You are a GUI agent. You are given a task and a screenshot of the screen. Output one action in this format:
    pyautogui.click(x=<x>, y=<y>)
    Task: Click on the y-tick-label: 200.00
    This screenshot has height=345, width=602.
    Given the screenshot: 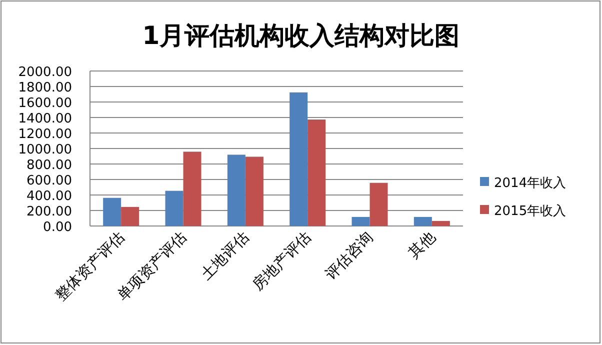 What is the action you would take?
    pyautogui.click(x=49, y=212)
    